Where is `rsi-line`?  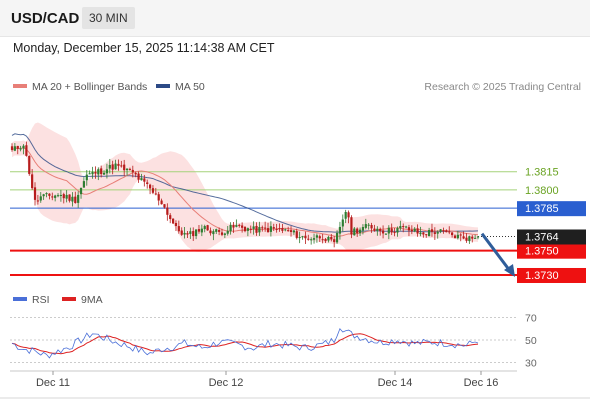
rsi-line is located at coordinates (245, 343).